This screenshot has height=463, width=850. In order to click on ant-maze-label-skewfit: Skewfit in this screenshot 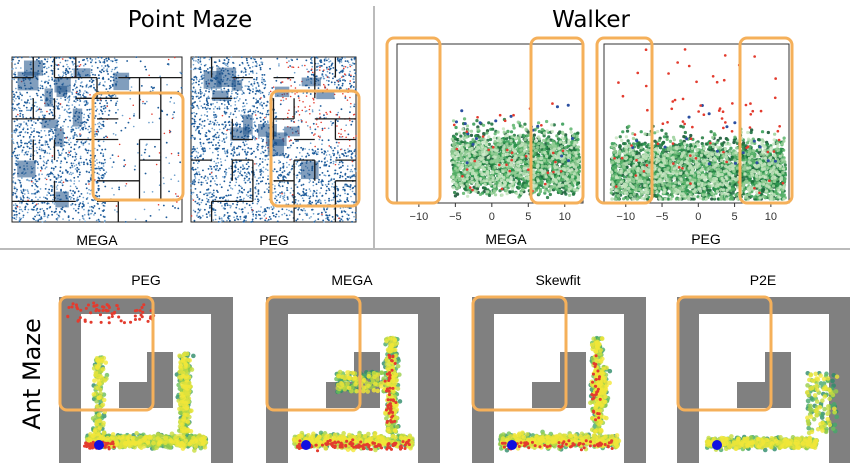, I will do `click(557, 280)`.